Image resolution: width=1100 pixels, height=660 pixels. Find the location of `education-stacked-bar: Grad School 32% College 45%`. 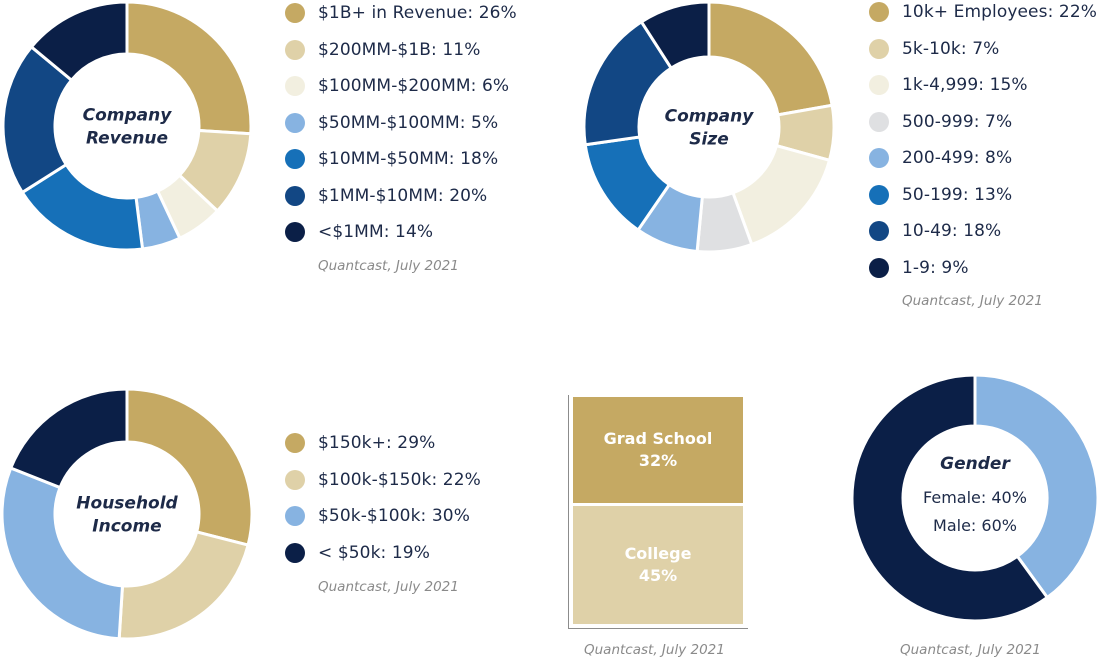

education-stacked-bar: Grad School 32% College 45% is located at coordinates (658, 512).